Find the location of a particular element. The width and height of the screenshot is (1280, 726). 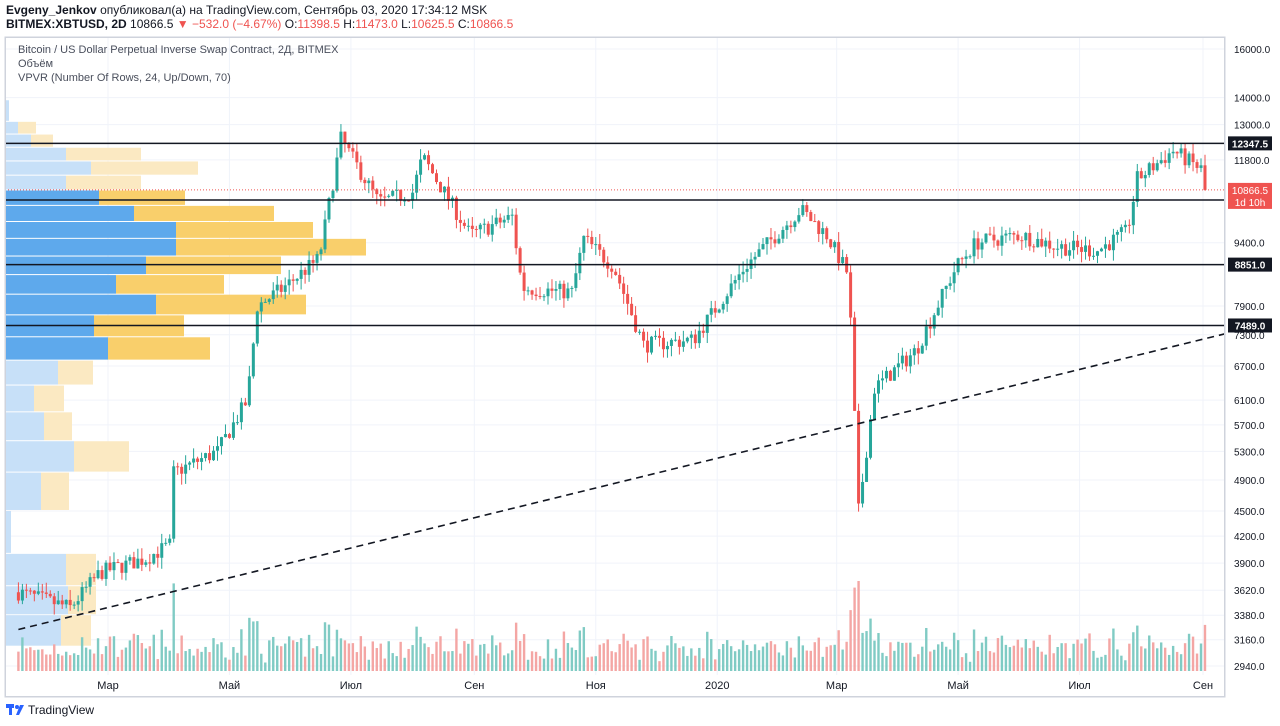

y-tick-label: 6100.0 is located at coordinates (1249, 401).